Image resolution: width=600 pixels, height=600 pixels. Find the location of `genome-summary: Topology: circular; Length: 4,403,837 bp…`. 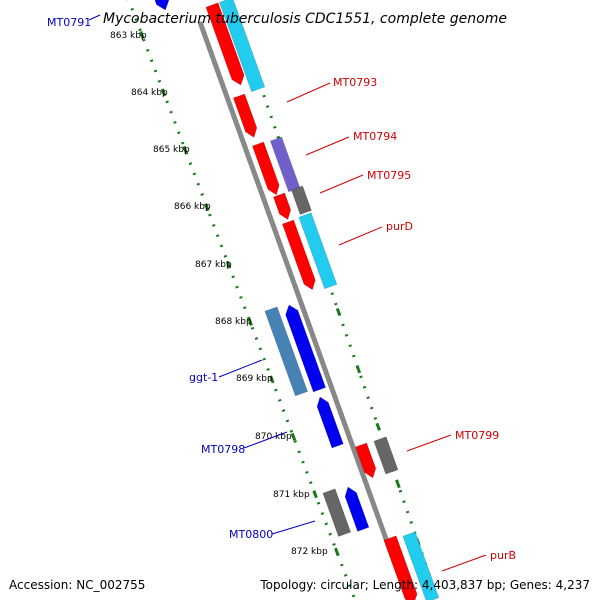

genome-summary: Topology: circular; Length: 4,403,837 bp… is located at coordinates (425, 585).